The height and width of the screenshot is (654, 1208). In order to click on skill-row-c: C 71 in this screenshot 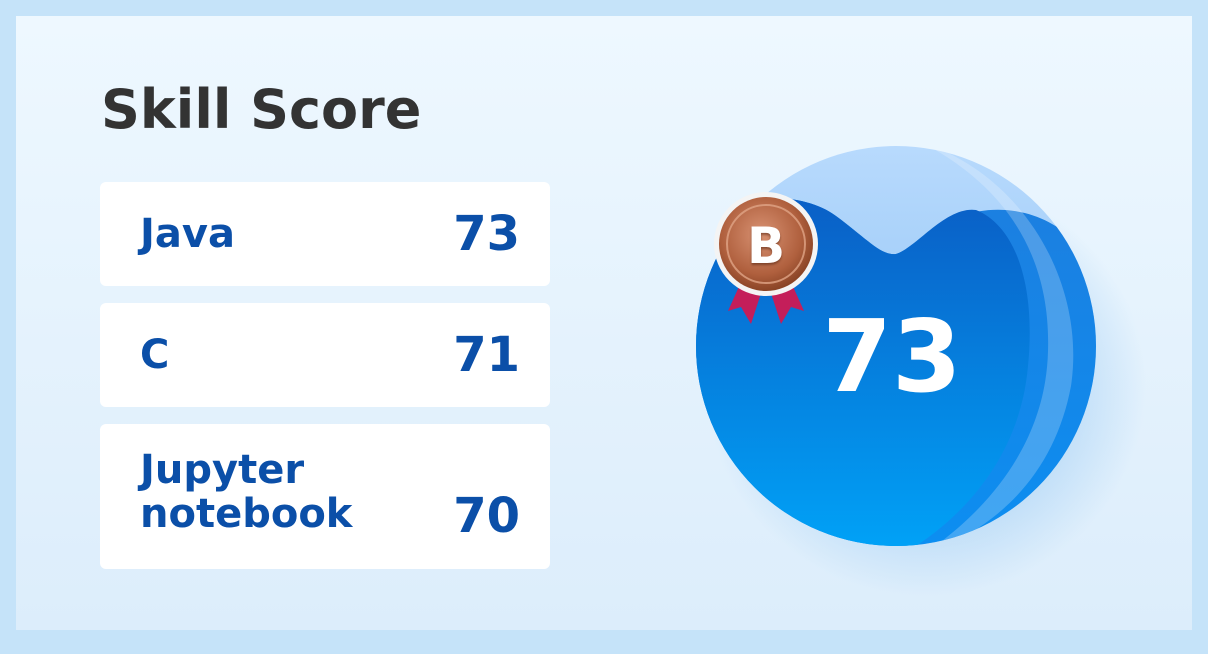, I will do `click(325, 355)`.